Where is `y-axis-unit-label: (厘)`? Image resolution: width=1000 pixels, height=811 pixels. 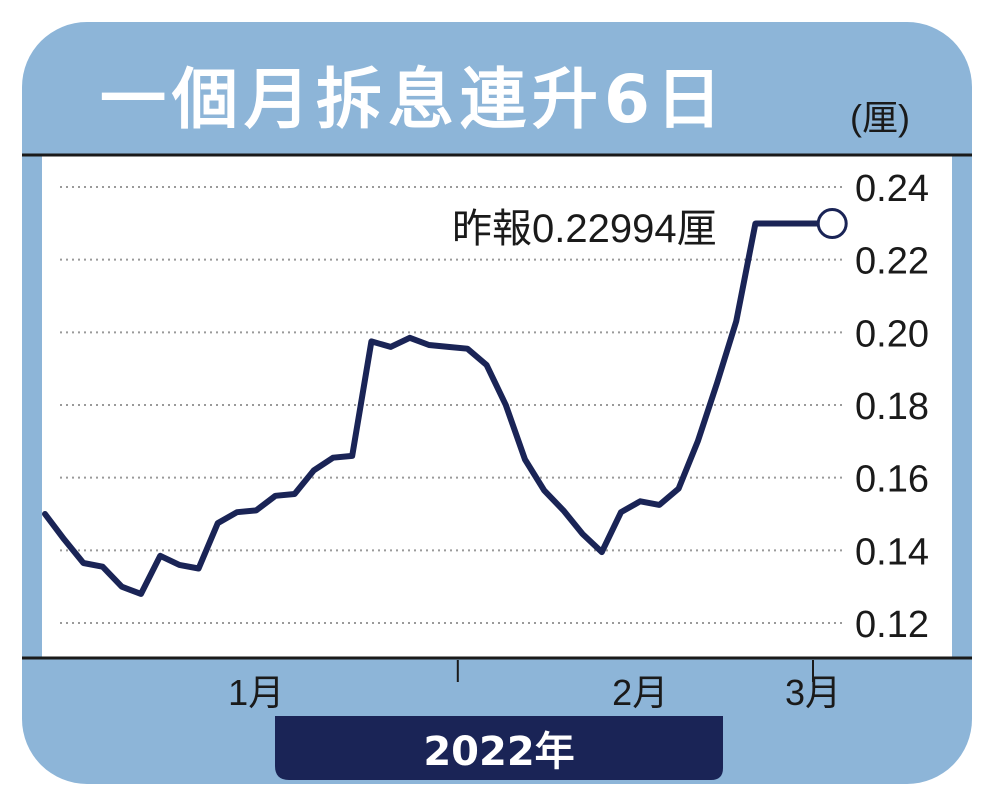
y-axis-unit-label: (厘) is located at coordinates (880, 117).